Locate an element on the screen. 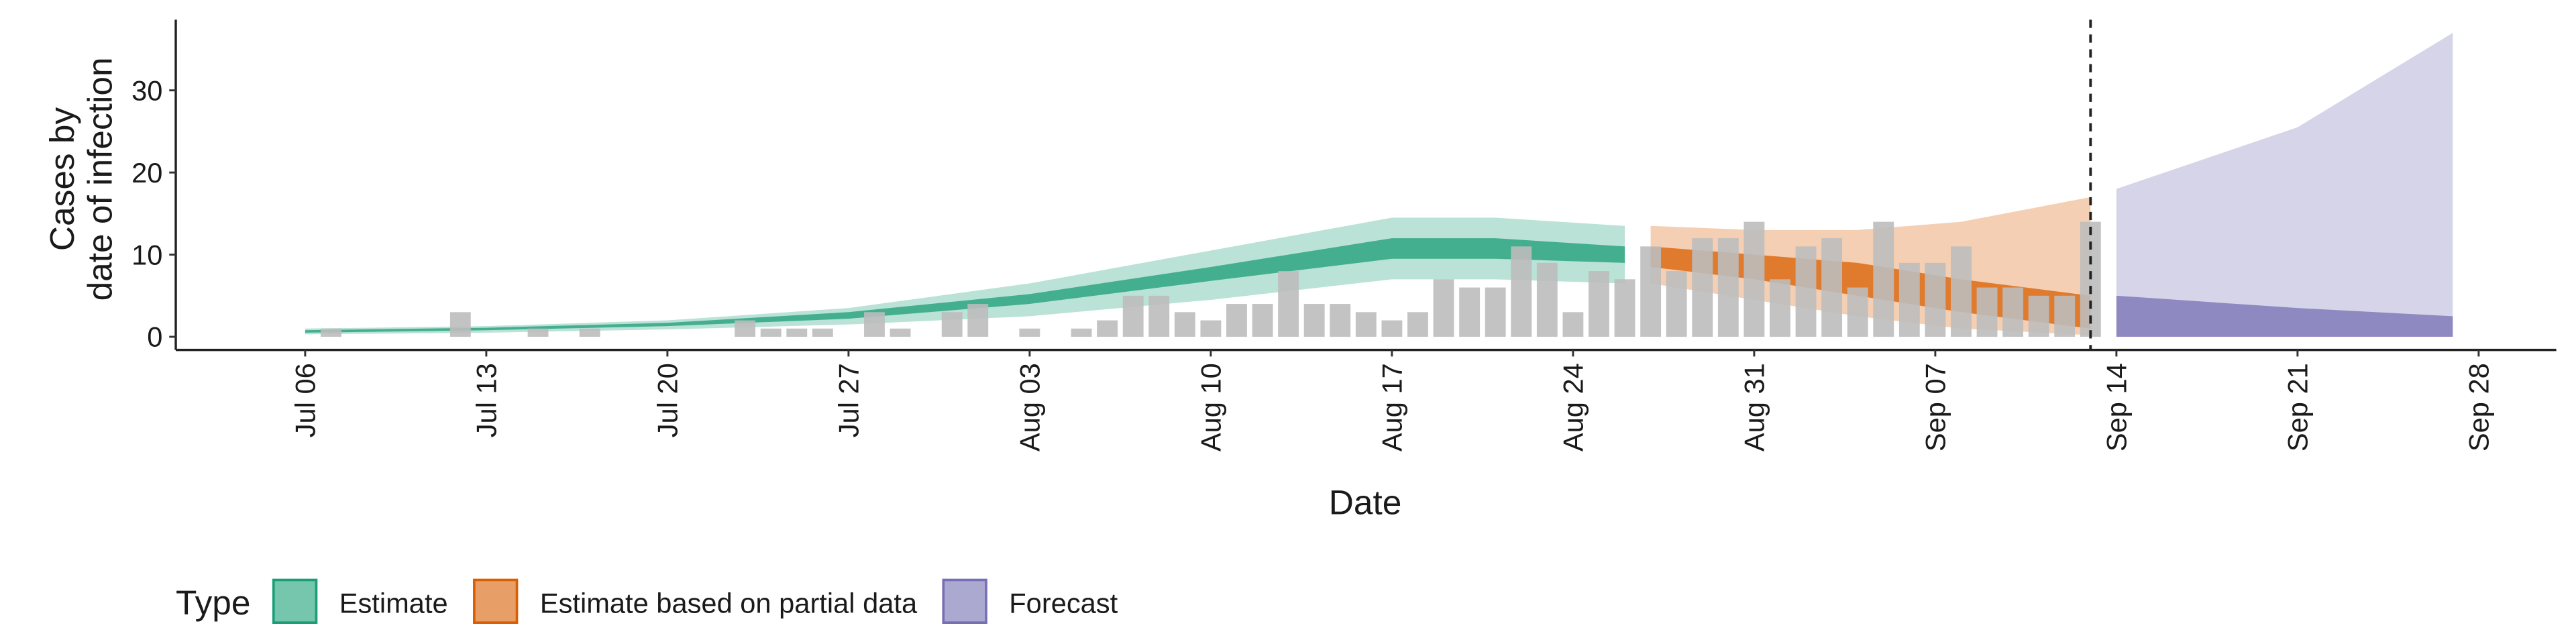 The image size is (2576, 644). bars is located at coordinates (1211, 279).